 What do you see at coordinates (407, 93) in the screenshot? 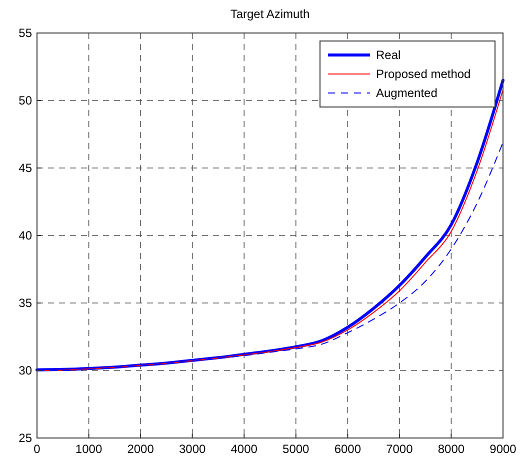
I see `legend-label: Augmented` at bounding box center [407, 93].